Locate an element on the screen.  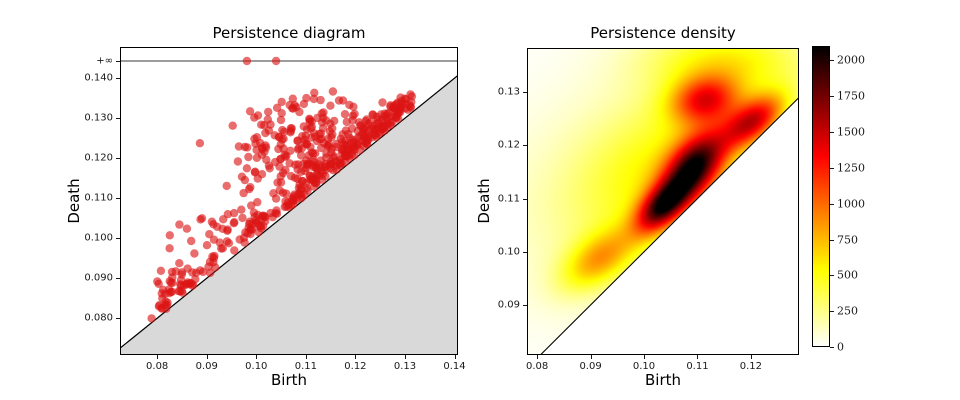
colorbar-tick-label: 1750 is located at coordinates (851, 96).